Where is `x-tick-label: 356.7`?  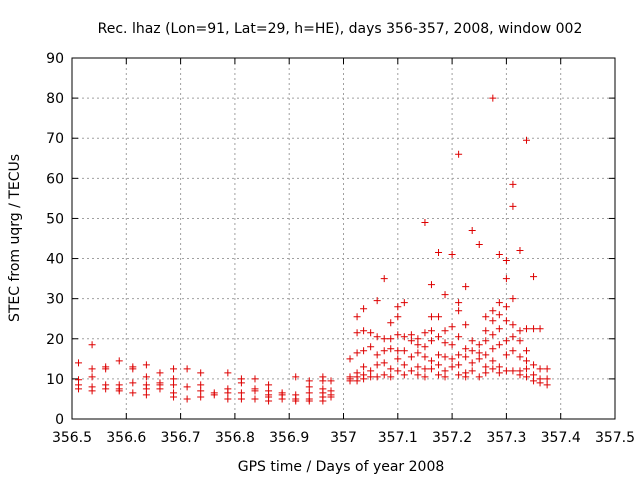 x-tick-label: 356.7 is located at coordinates (181, 438).